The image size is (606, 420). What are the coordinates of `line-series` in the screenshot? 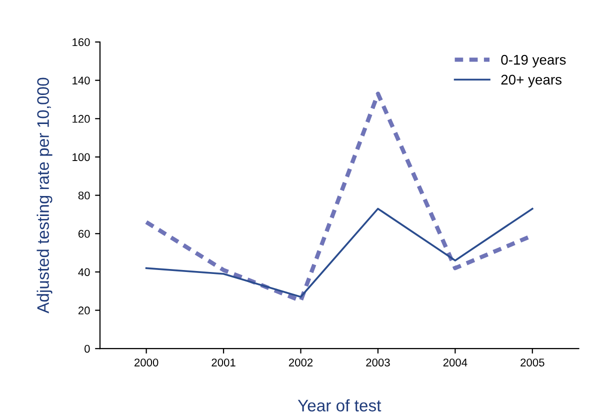 It's located at (339, 253).